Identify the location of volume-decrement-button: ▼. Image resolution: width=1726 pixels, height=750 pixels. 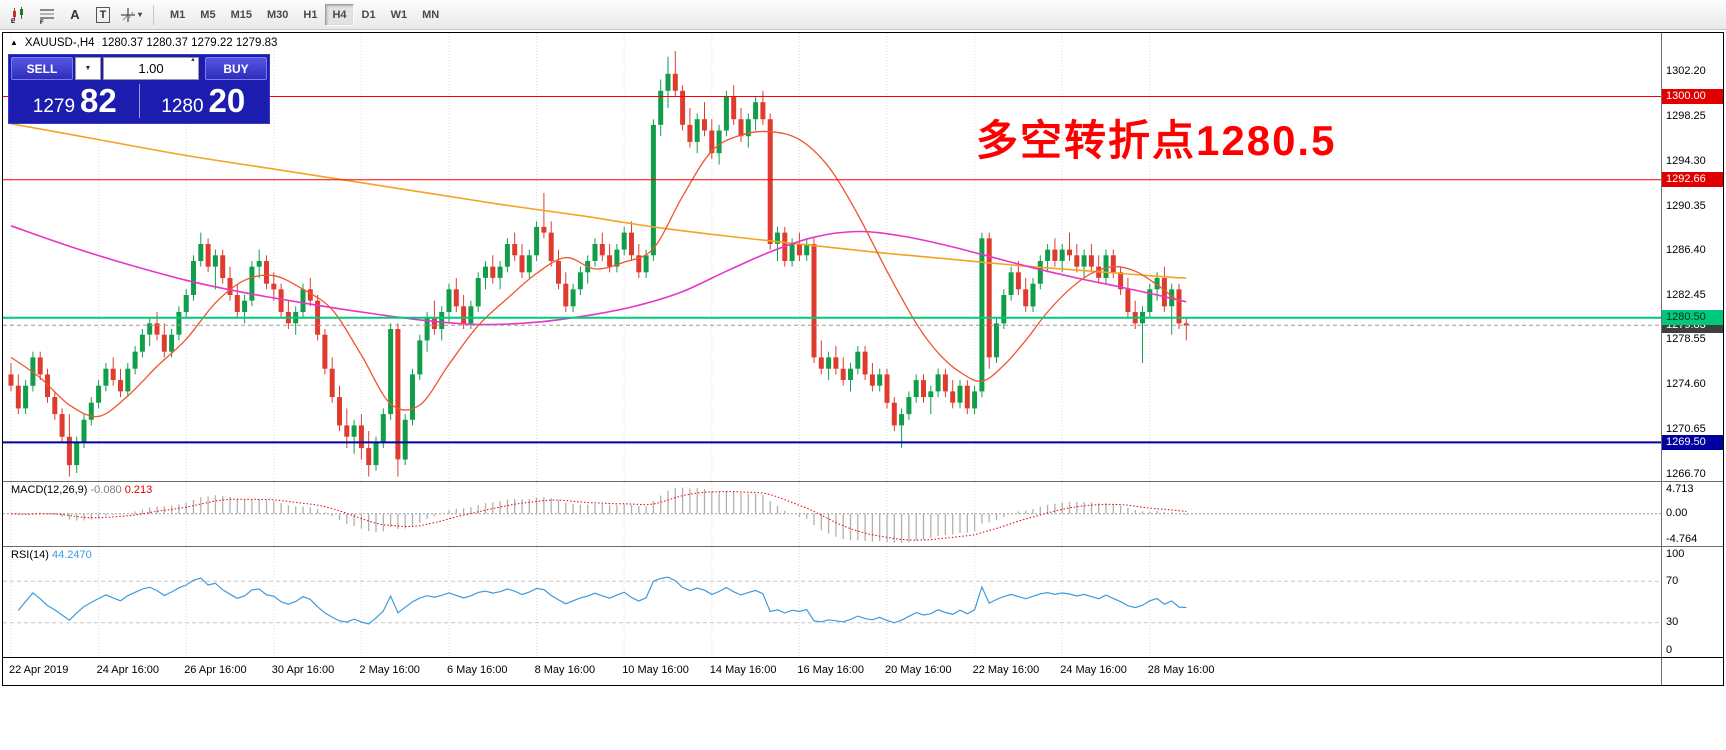
(88, 68).